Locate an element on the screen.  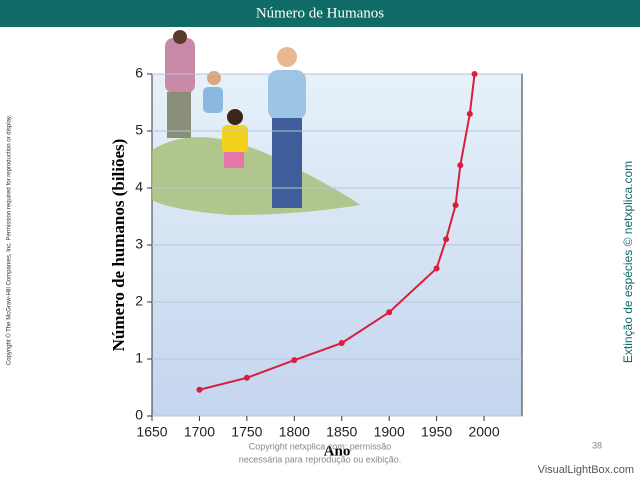
y-axis-label: Número de humanos (biliões) is located at coordinates (118, 245).